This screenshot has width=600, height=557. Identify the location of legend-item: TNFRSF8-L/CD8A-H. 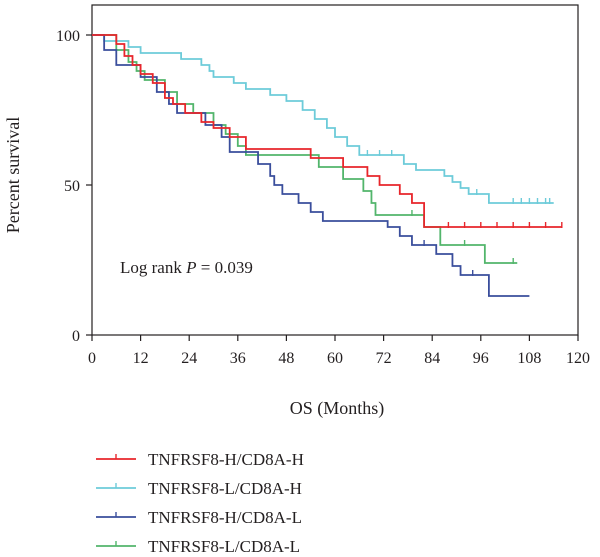
(199, 488).